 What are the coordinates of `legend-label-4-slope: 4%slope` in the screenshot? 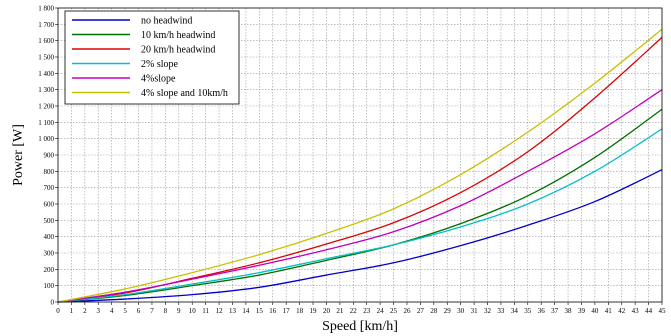 It's located at (158, 79).